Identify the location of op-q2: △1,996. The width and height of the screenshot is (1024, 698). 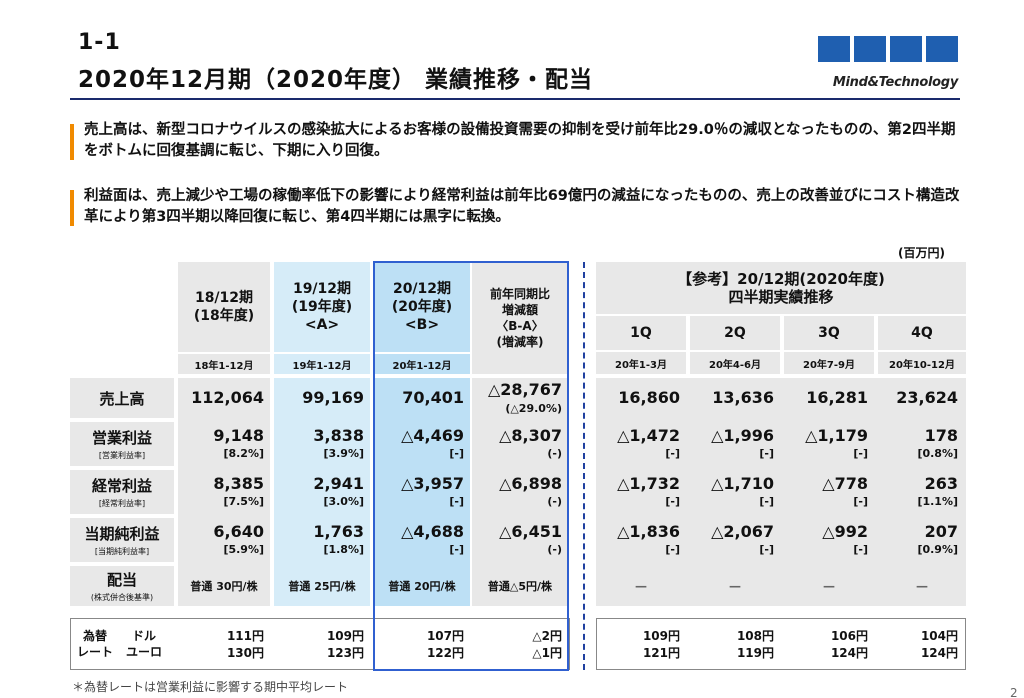
(742, 435).